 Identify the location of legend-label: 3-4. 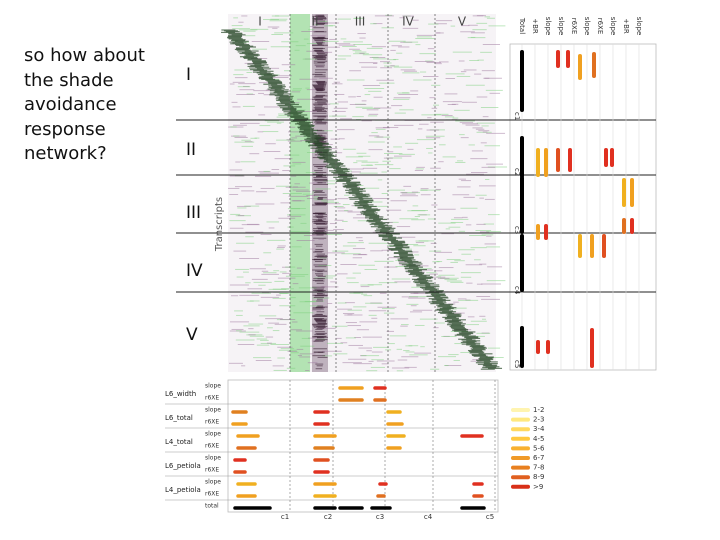
(539, 429).